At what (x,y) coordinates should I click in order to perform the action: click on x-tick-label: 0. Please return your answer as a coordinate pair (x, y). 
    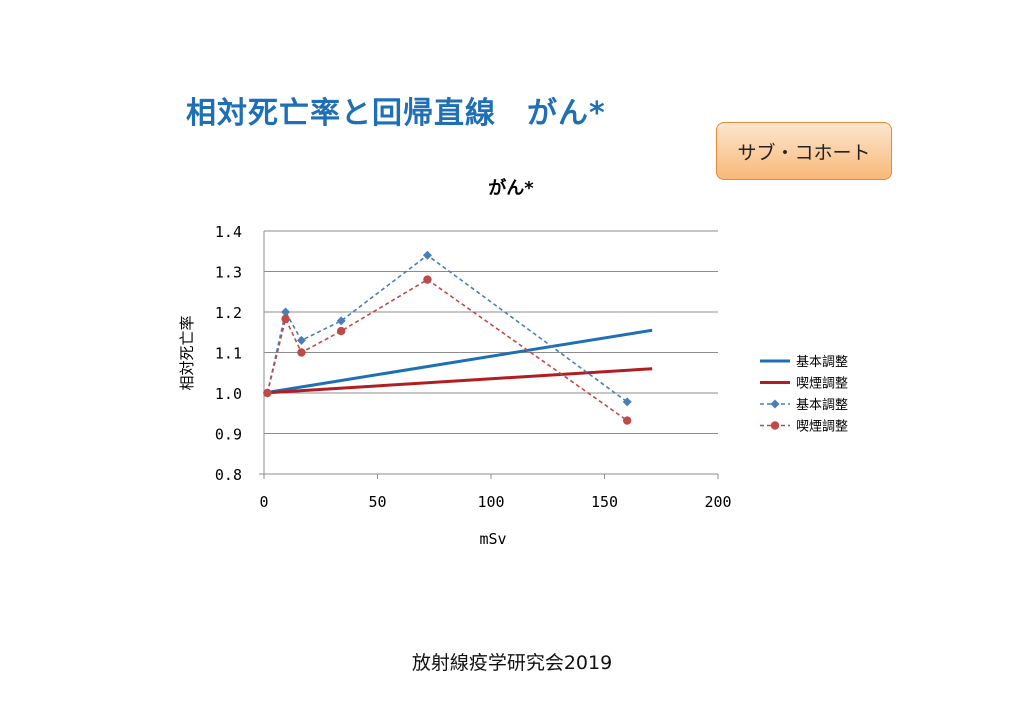
    Looking at the image, I should click on (263, 502).